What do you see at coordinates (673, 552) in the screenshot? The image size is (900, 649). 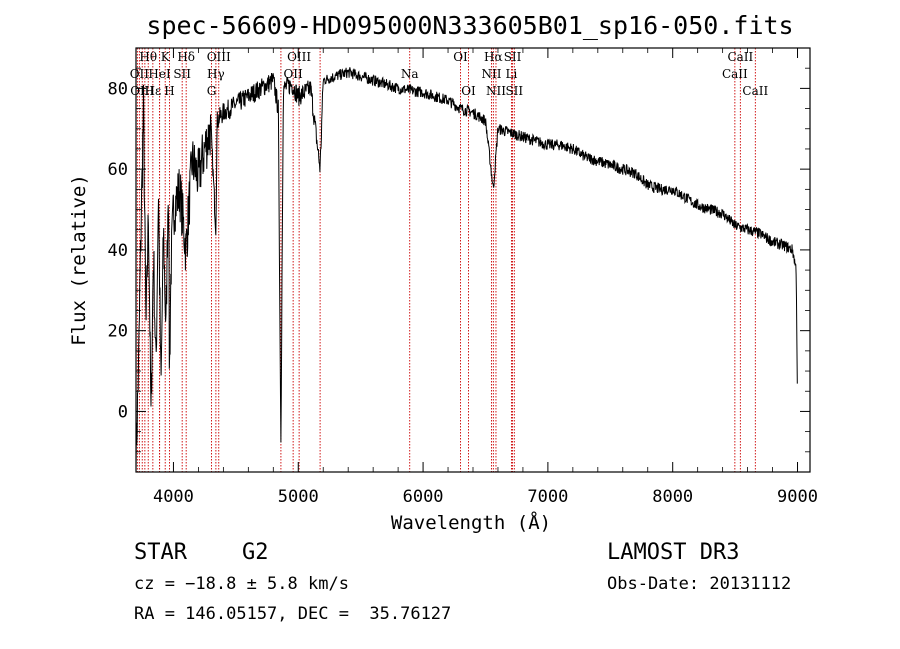 I see `survey-name: LAMOST DR3` at bounding box center [673, 552].